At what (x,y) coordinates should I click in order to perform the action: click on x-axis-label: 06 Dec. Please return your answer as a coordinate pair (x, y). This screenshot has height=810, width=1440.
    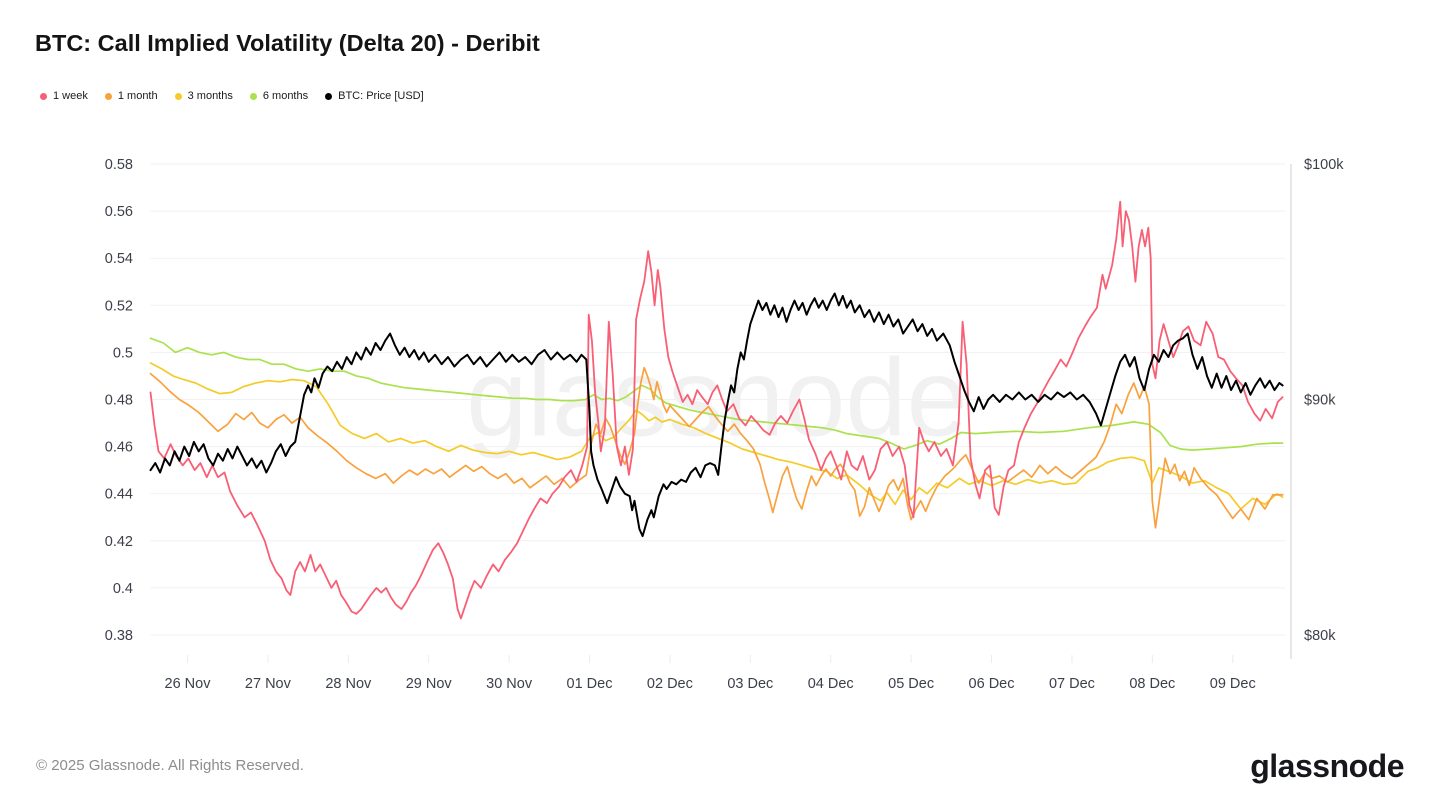
    Looking at the image, I should click on (992, 684).